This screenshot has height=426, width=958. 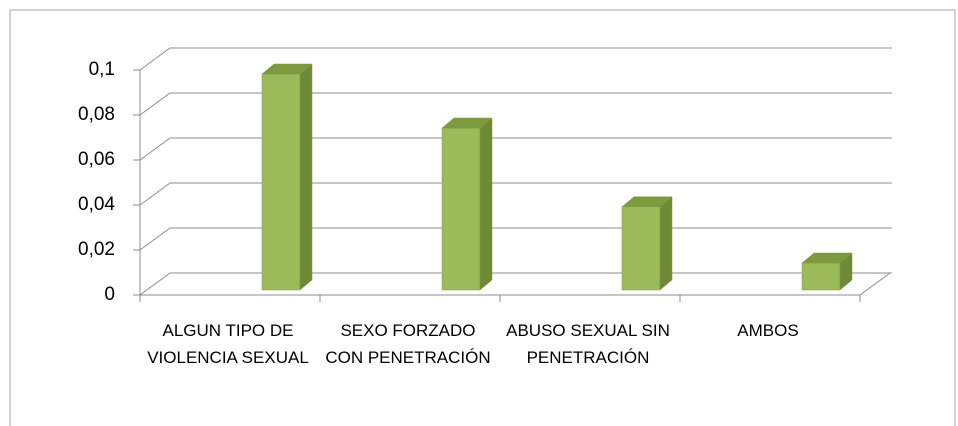 What do you see at coordinates (96, 249) in the screenshot?
I see `y-tick-label: 0,02` at bounding box center [96, 249].